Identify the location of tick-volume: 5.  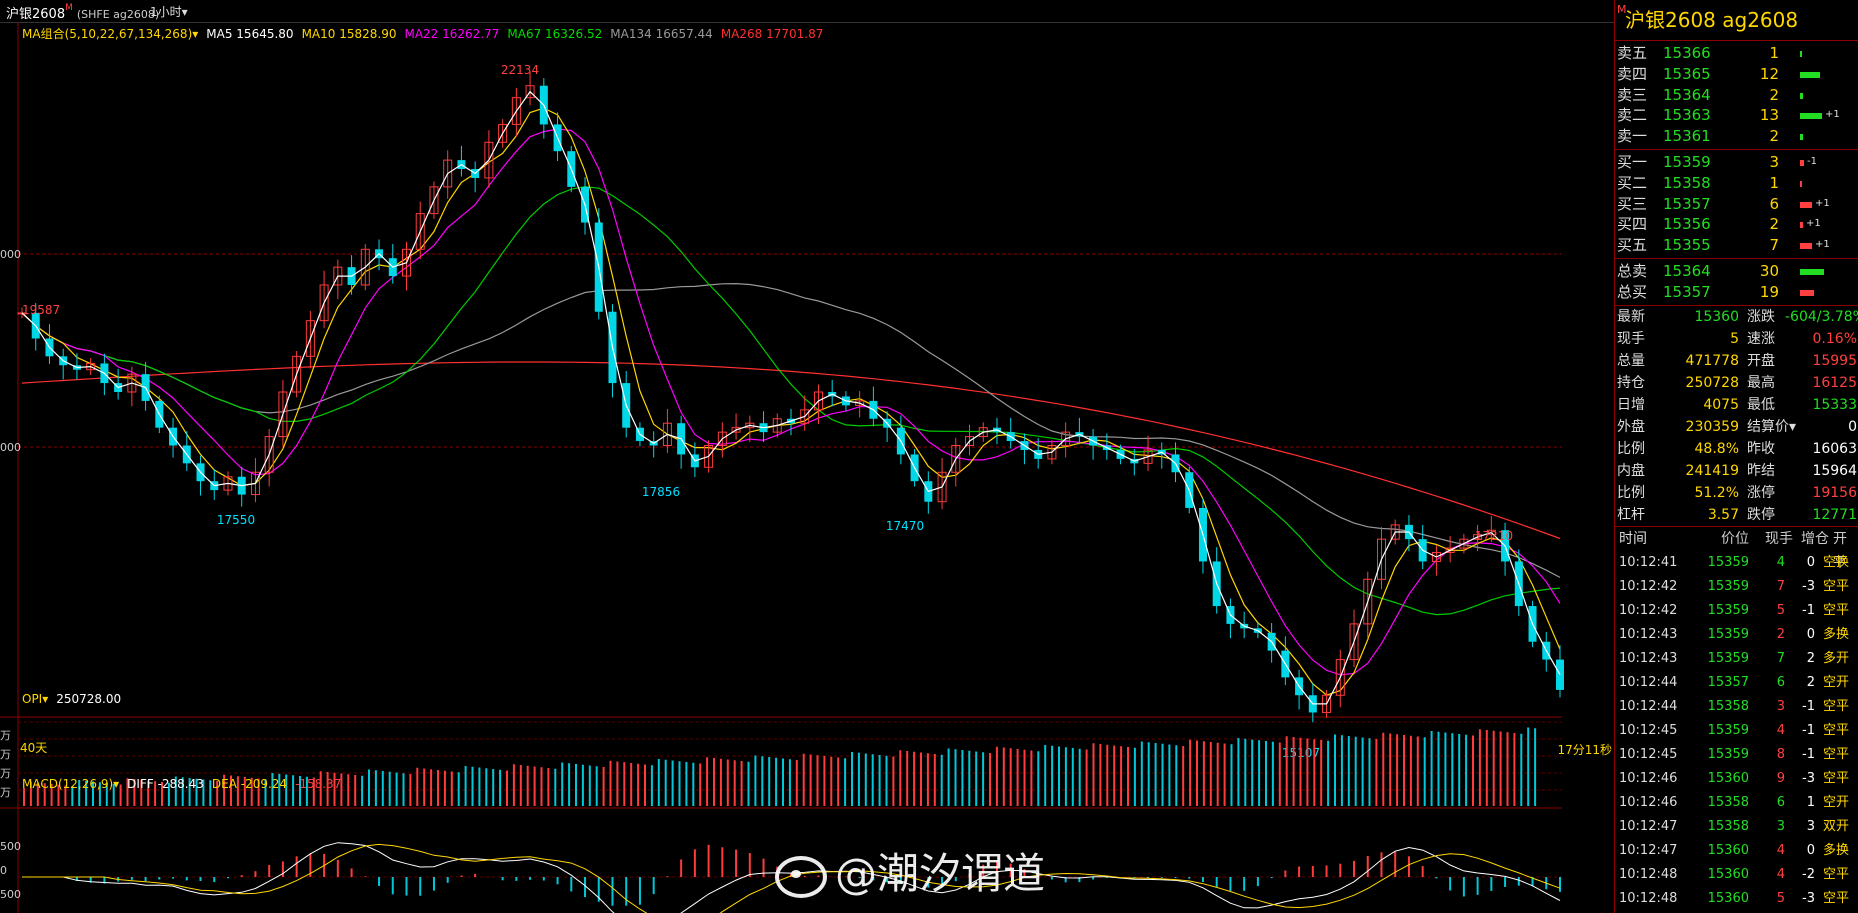
(1780, 898).